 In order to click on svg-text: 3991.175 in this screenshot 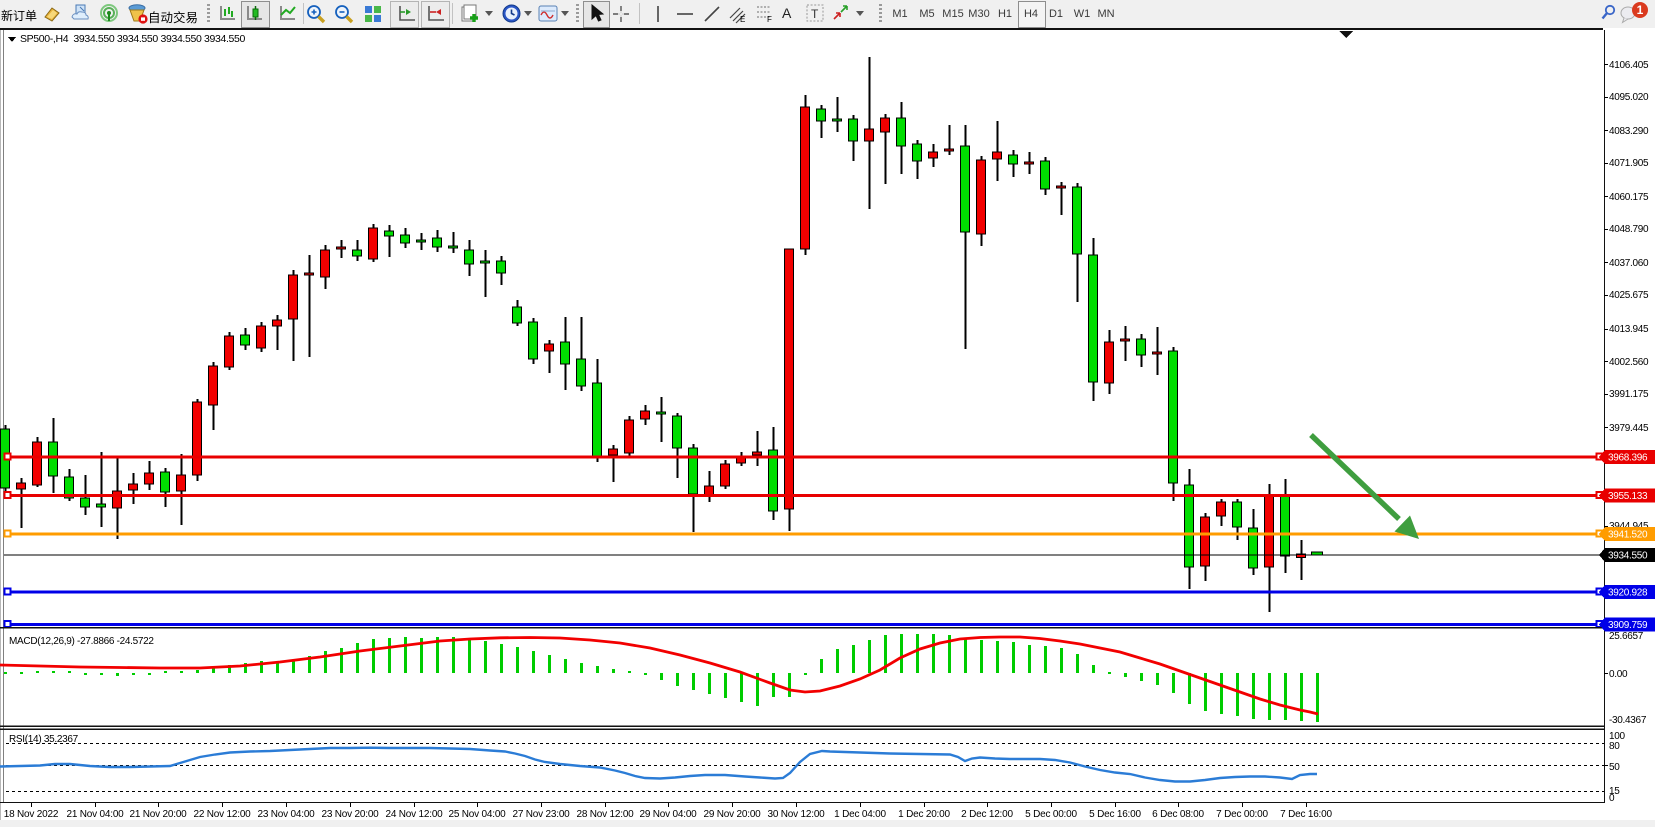, I will do `click(1629, 394)`.